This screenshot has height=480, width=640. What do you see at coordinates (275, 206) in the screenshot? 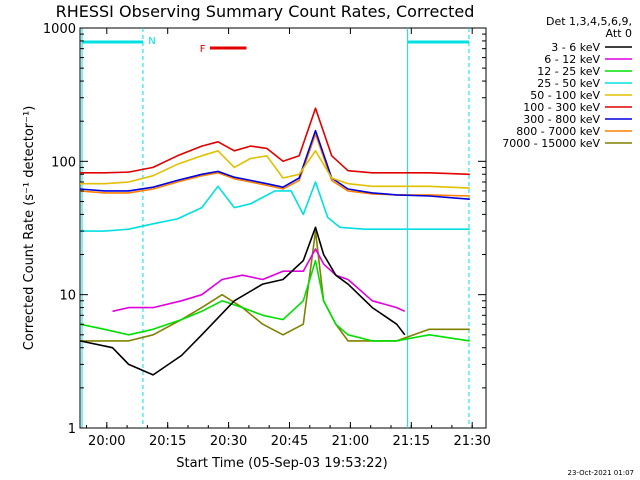
I see `series-line-25-50-kev` at bounding box center [275, 206].